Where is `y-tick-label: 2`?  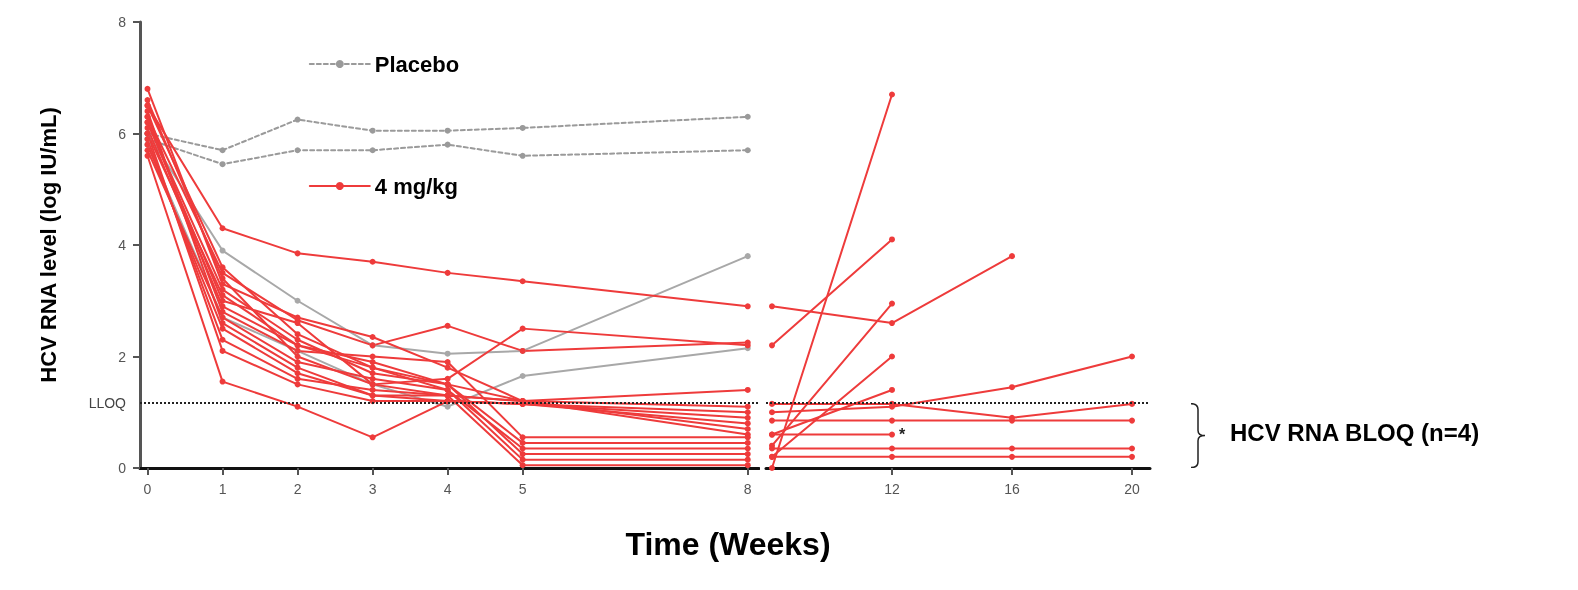 y-tick-label: 2 is located at coordinates (122, 356).